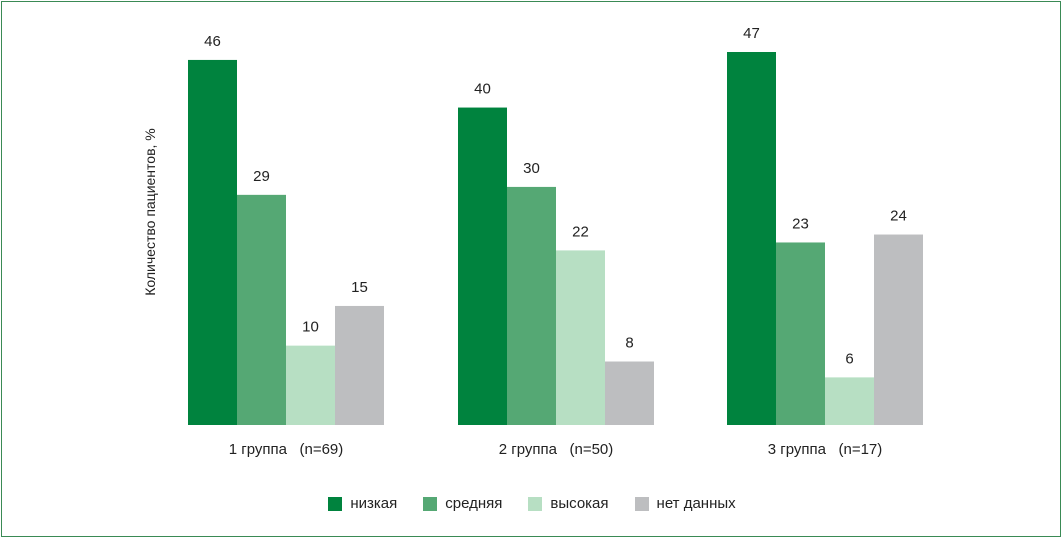 The width and height of the screenshot is (1064, 540). I want to click on data-label-group2-low: 40, so click(482, 89).